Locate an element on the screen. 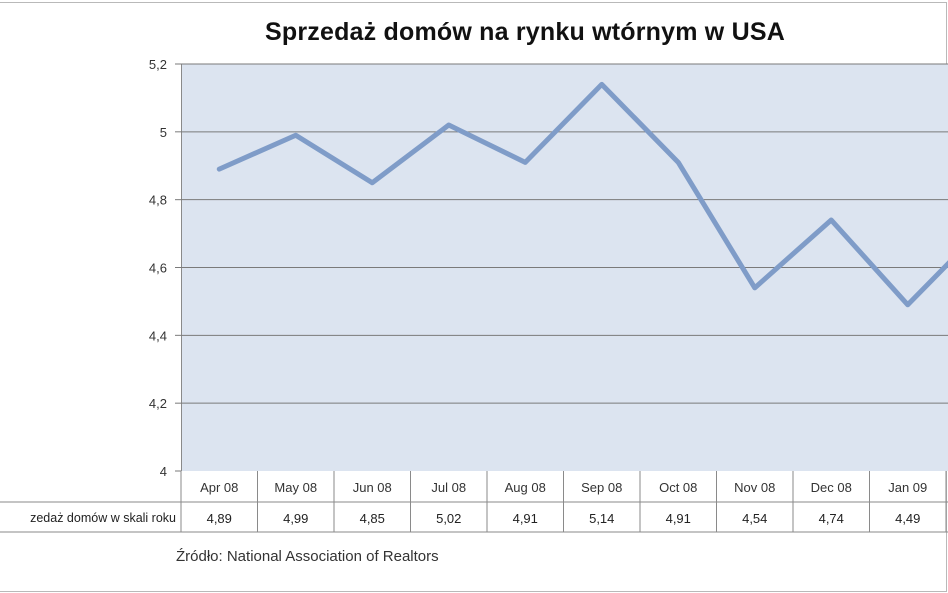 The image size is (948, 593). y-tick-label: 4,8 is located at coordinates (158, 200).